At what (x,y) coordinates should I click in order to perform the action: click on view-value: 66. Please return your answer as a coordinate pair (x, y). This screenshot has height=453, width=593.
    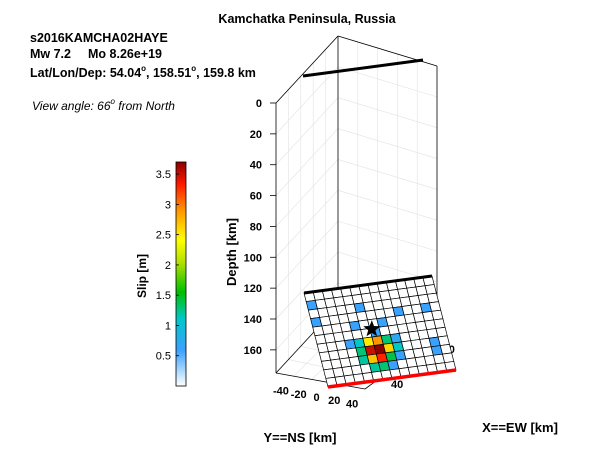
    Looking at the image, I should click on (104, 106).